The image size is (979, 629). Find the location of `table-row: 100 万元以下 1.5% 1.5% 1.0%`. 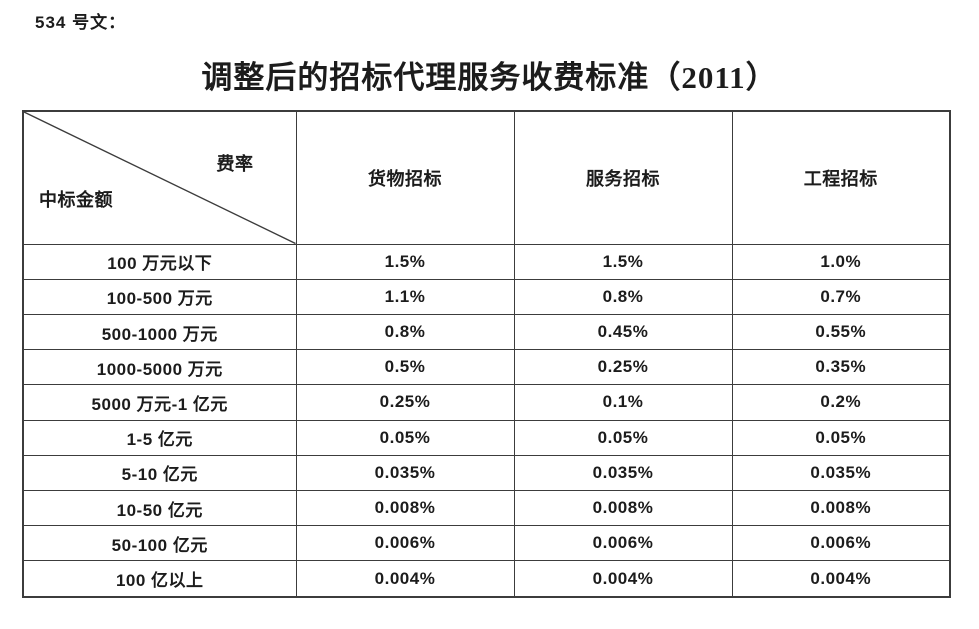

table-row: 100 万元以下 1.5% 1.5% 1.0% is located at coordinates (486, 261).